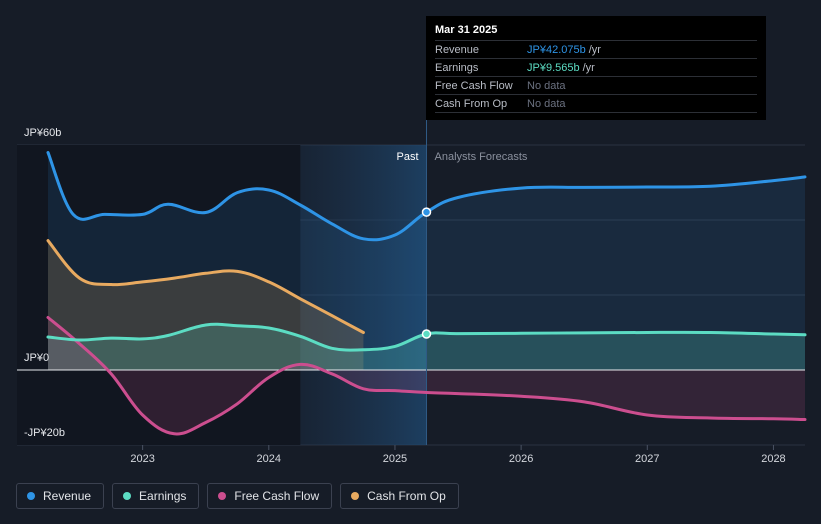 This screenshot has height=524, width=821. Describe the element at coordinates (269, 459) in the screenshot. I see `x-tick-label: 2024` at that location.